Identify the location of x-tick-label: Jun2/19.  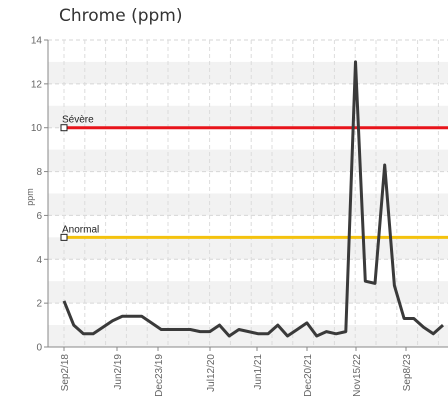
(118, 372).